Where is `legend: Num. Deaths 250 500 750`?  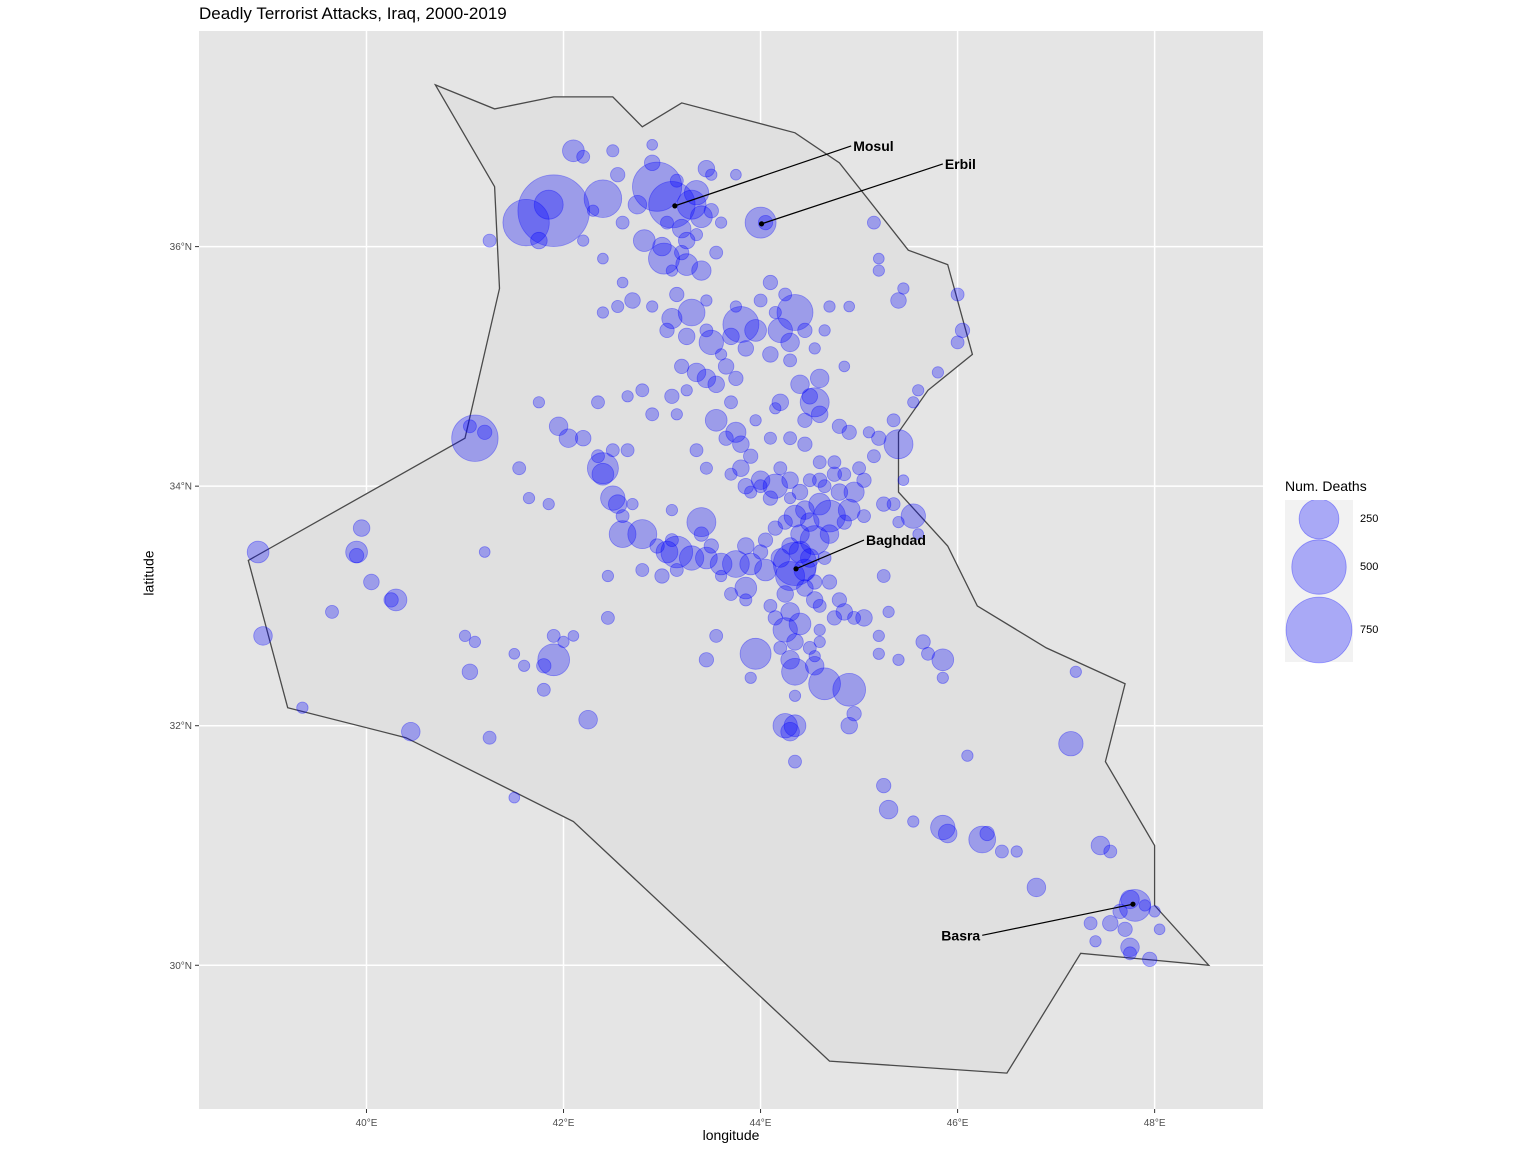
legend: Num. Deaths 250 500 750 is located at coordinates (1331, 571).